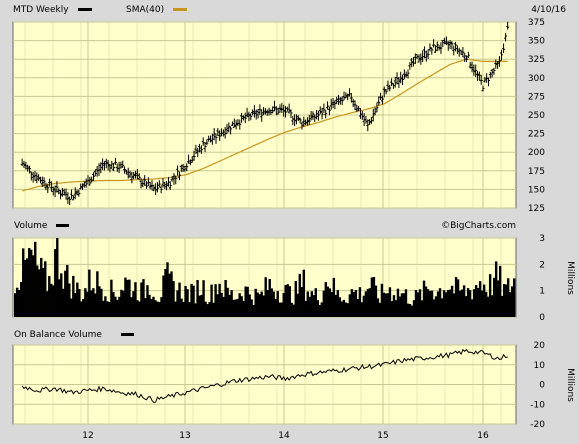 This screenshot has height=444, width=579. What do you see at coordinates (87, 436) in the screenshot?
I see `x-tick-label: 12` at bounding box center [87, 436].